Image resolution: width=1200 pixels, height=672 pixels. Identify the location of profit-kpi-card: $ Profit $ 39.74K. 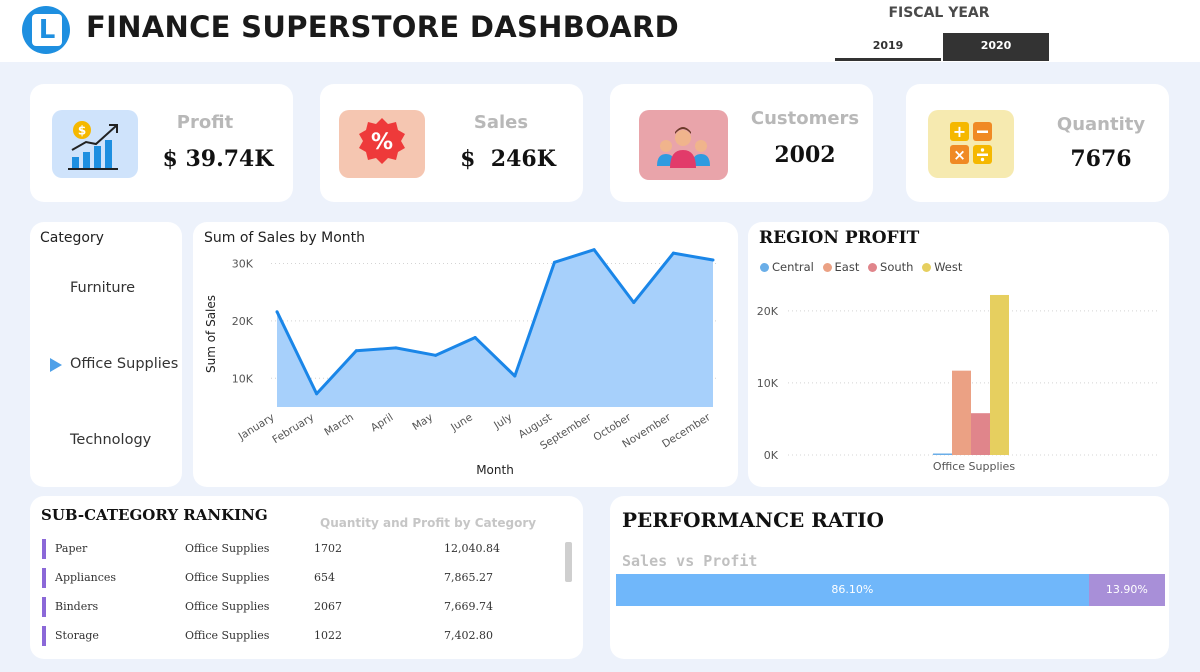
(161, 143).